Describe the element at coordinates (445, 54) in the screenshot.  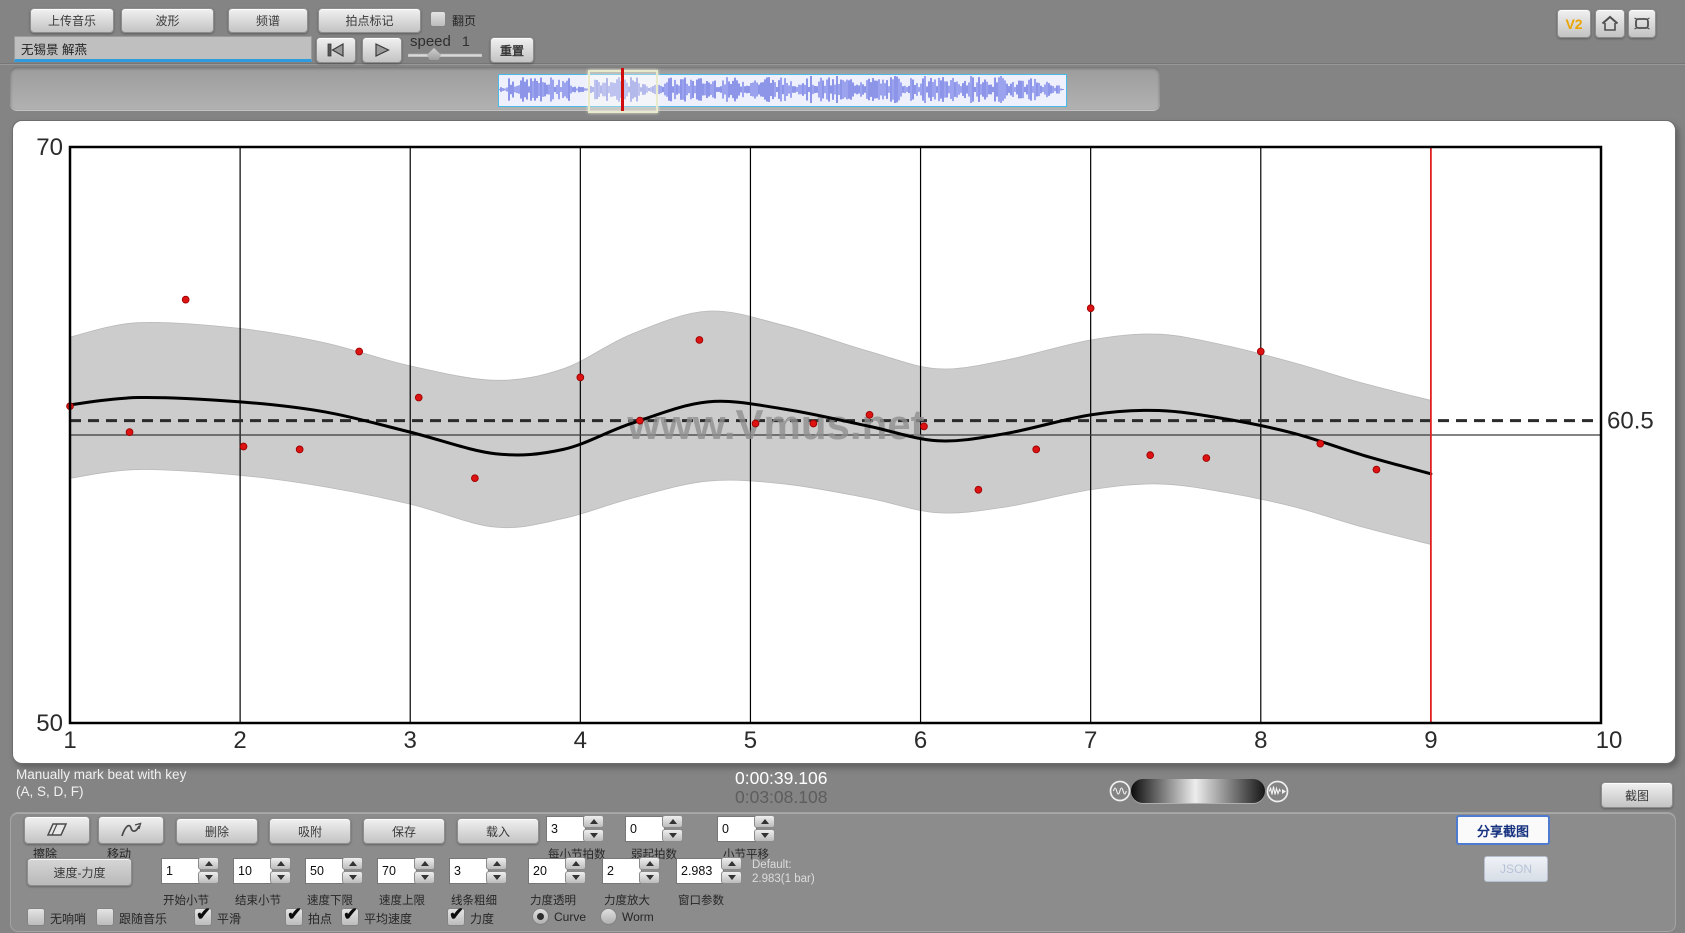
I see `speed-slider-track` at that location.